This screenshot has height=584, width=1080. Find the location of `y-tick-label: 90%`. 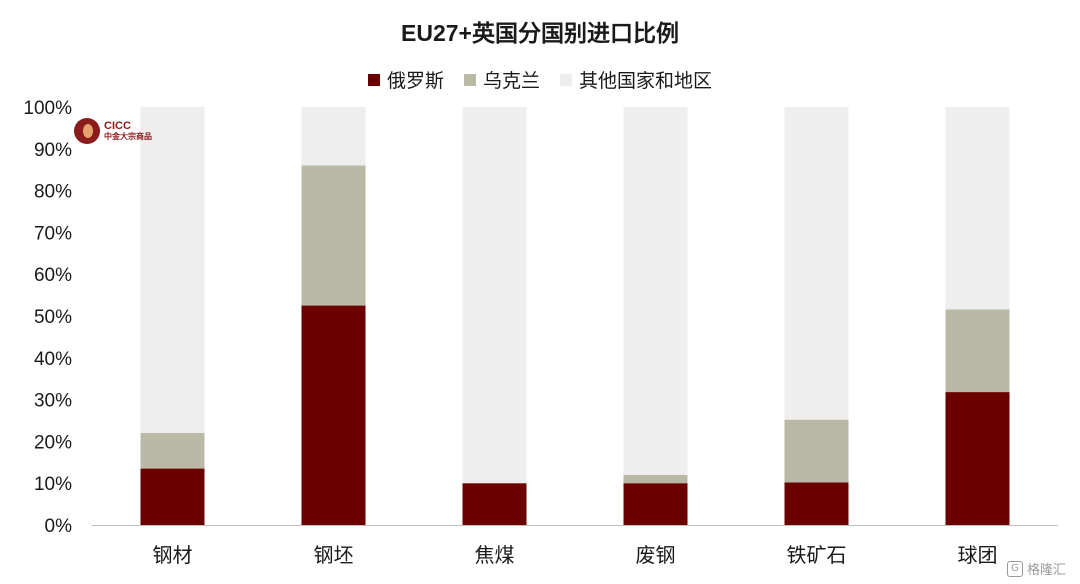

y-tick-label: 90% is located at coordinates (53, 150).